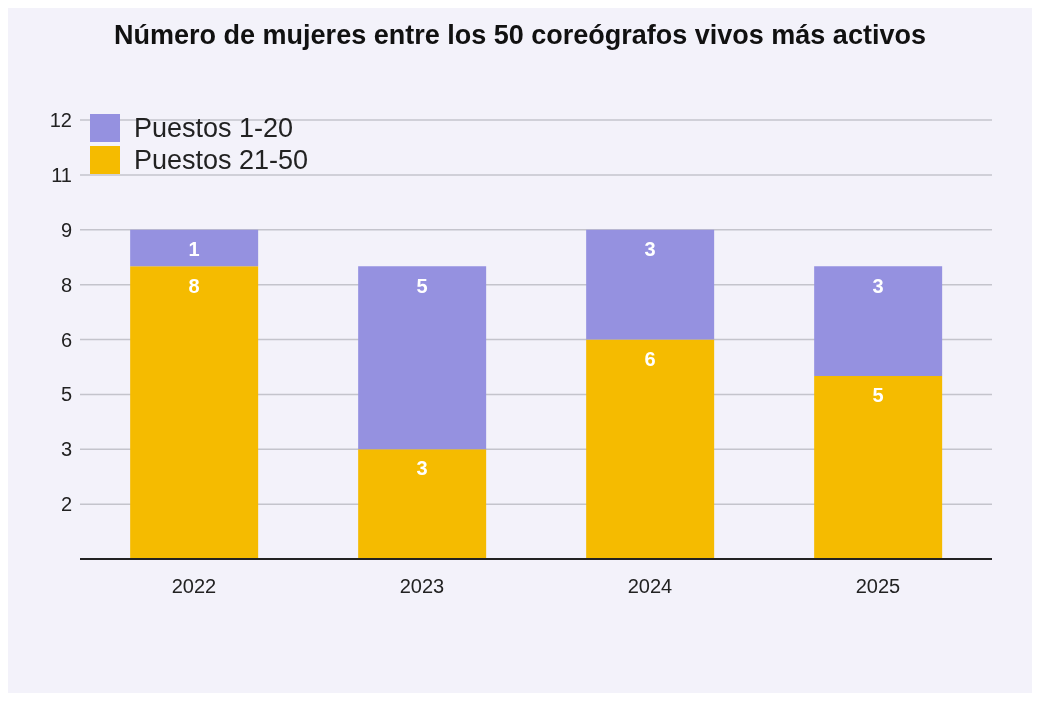 The image size is (1040, 701). What do you see at coordinates (66, 394) in the screenshot?
I see `y-tick-label: 5` at bounding box center [66, 394].